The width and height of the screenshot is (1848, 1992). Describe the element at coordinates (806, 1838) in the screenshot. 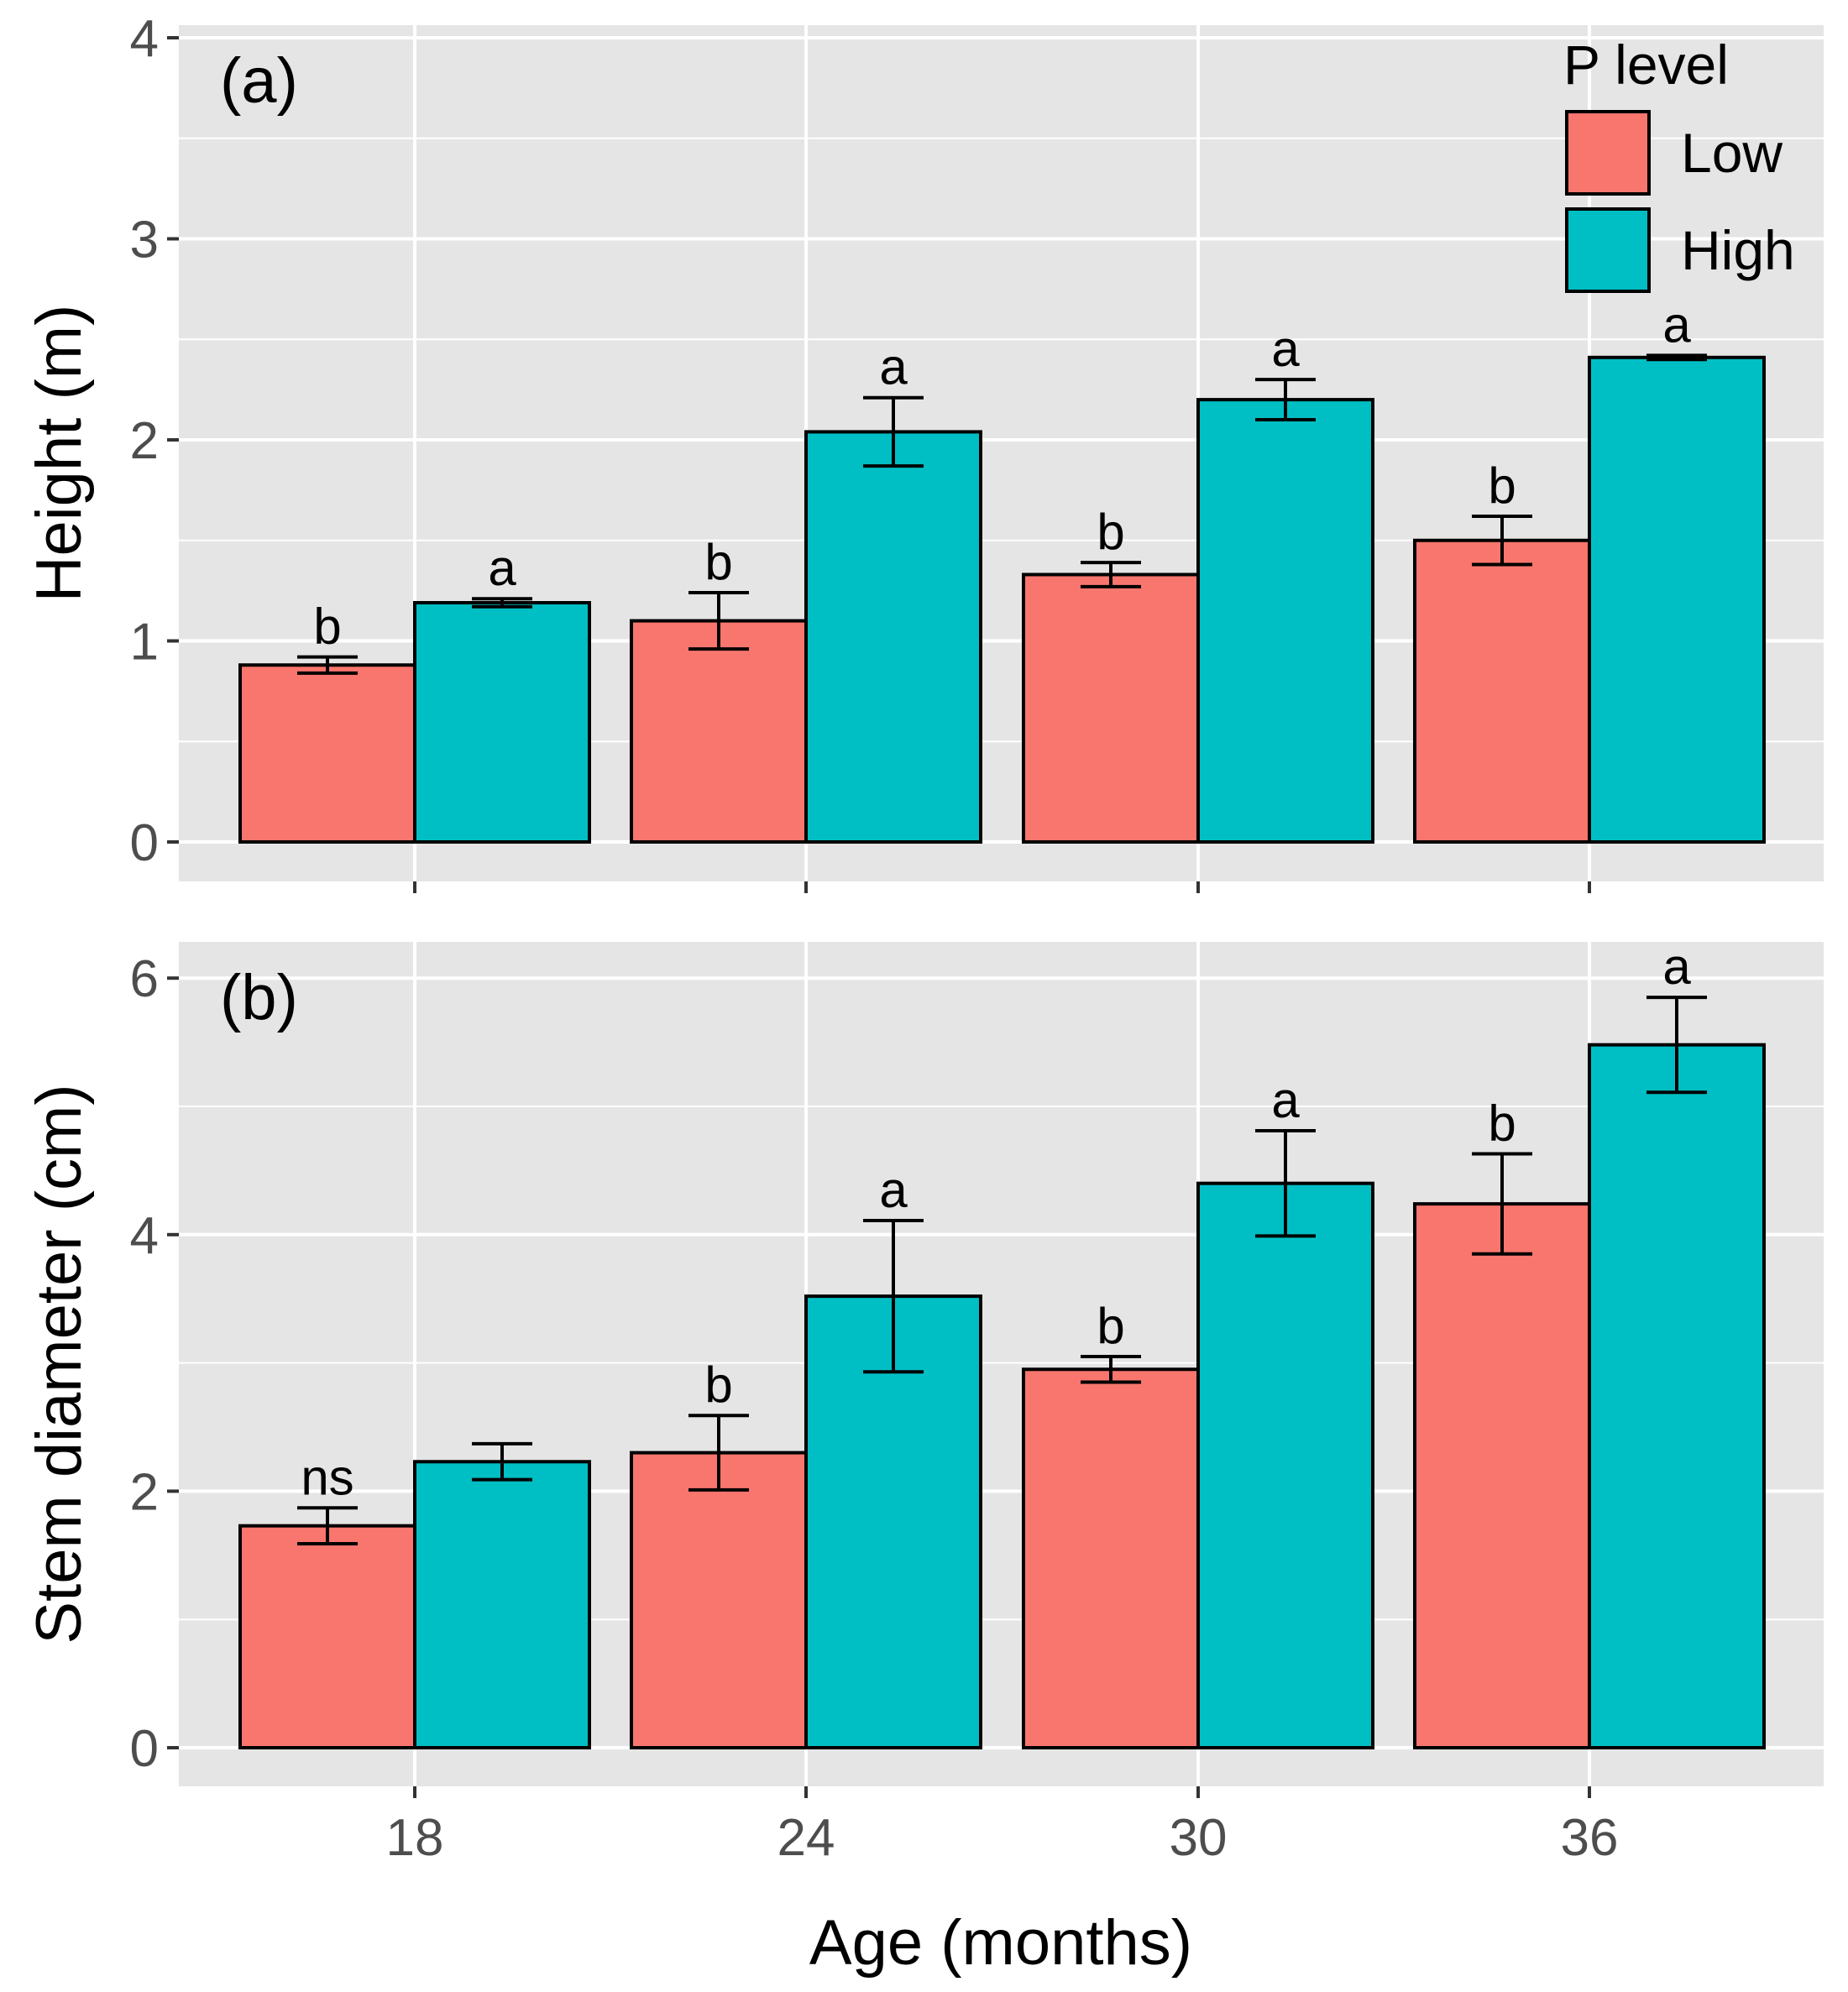

I see `x-tick-label: 24` at that location.